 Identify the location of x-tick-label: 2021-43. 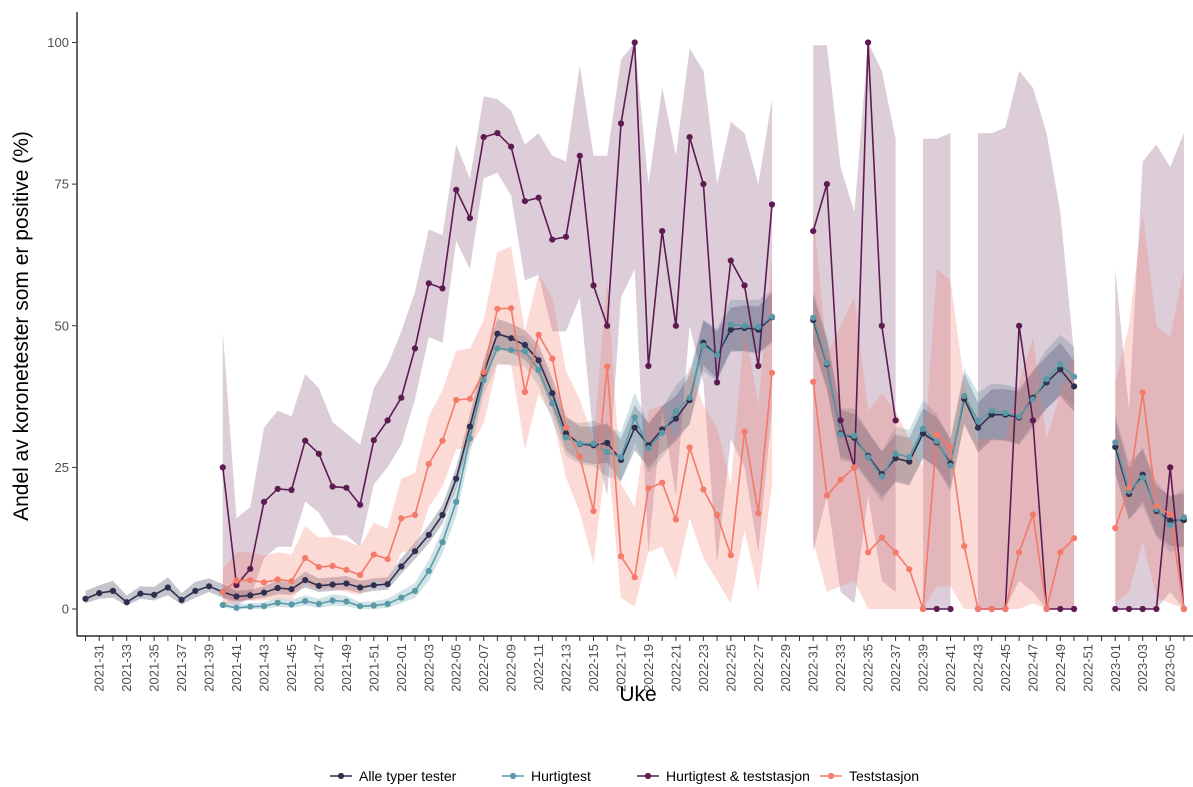
(263, 668).